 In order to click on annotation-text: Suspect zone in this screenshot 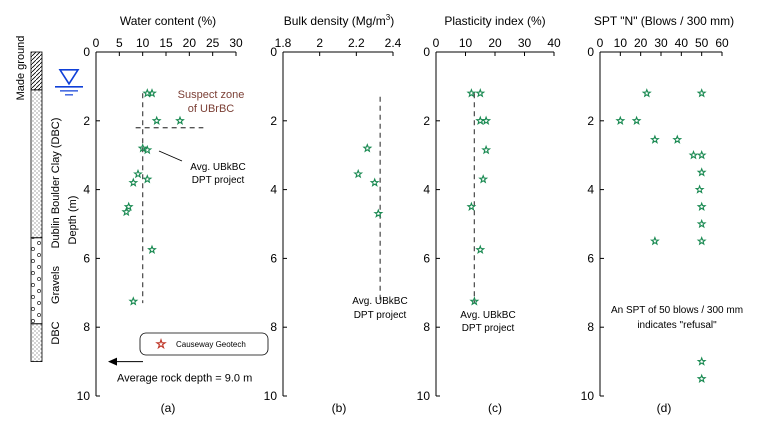, I will do `click(211, 95)`.